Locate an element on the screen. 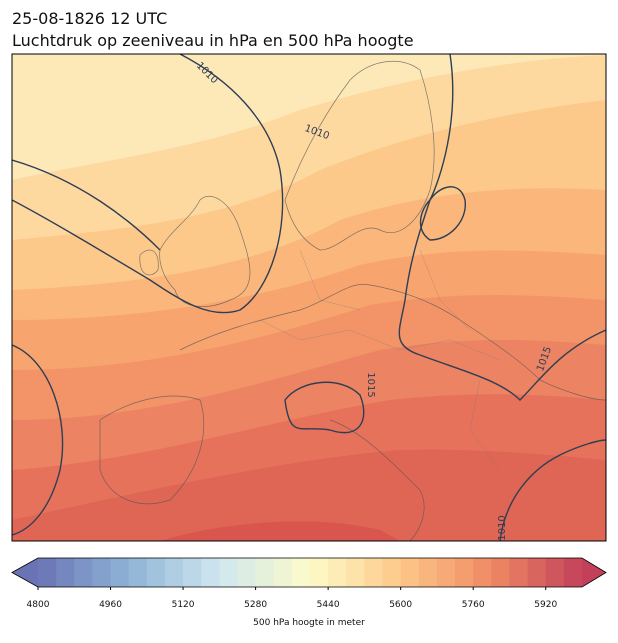 The image size is (618, 643). colorbar-tick-label: 4800 is located at coordinates (38, 605).